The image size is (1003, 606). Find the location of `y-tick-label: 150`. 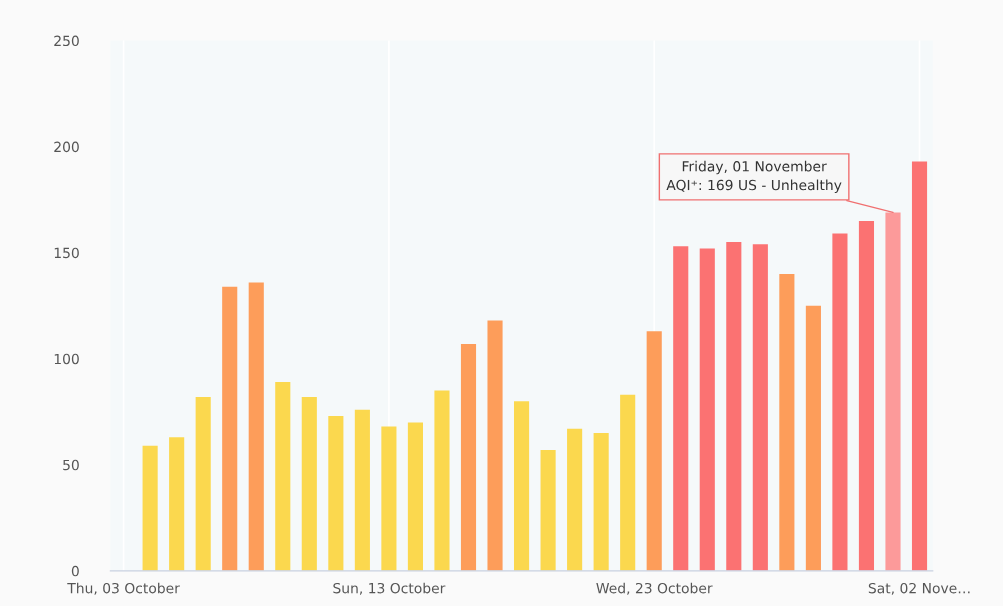

y-tick-label: 150 is located at coordinates (66, 253).